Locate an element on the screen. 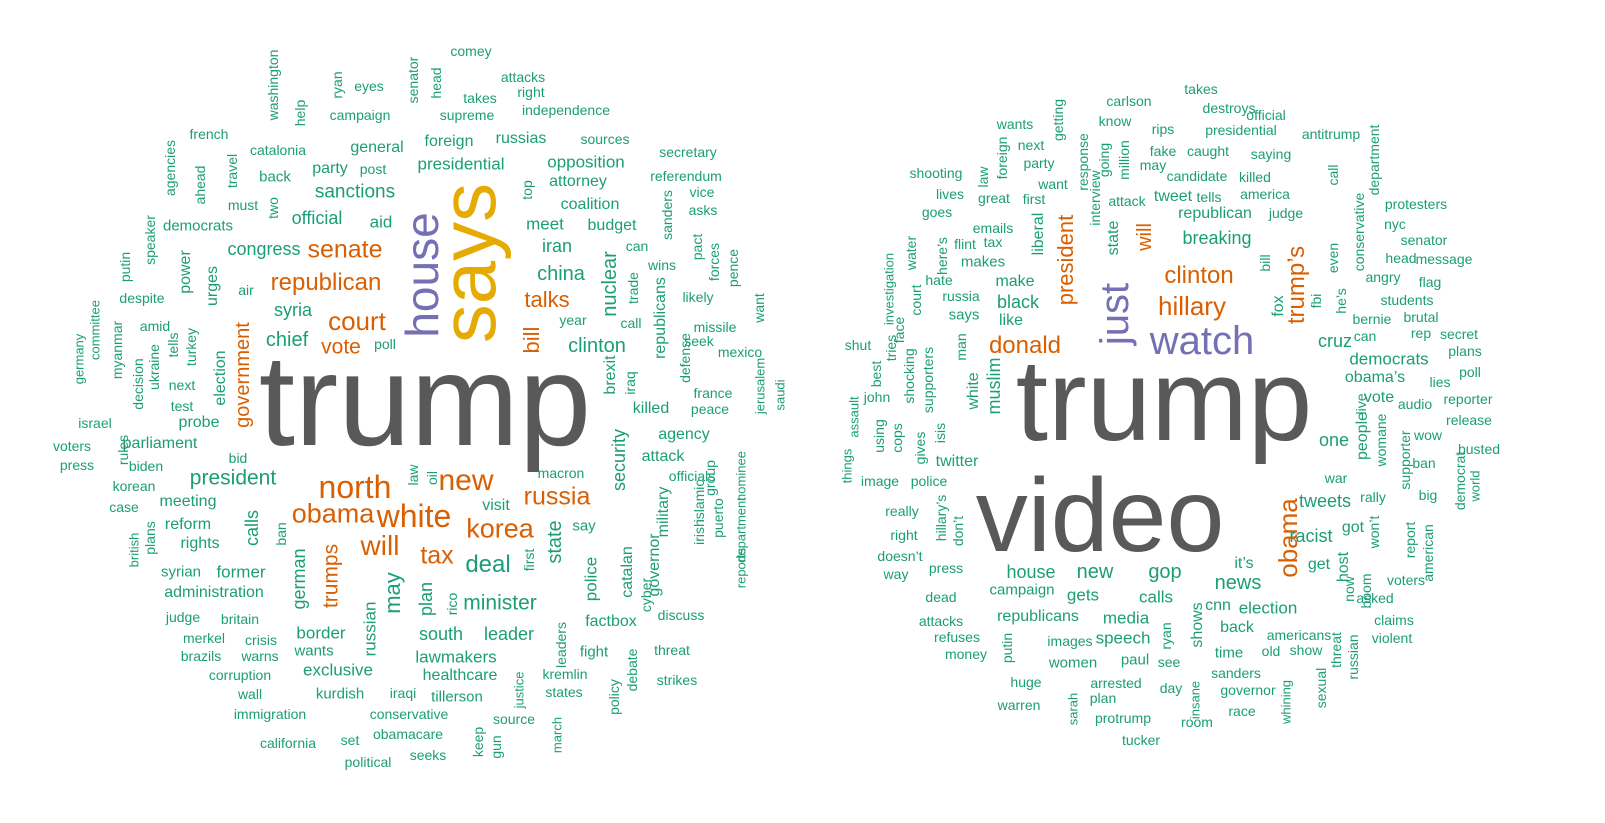 This screenshot has width=1605, height=823. word-john: john is located at coordinates (877, 397).